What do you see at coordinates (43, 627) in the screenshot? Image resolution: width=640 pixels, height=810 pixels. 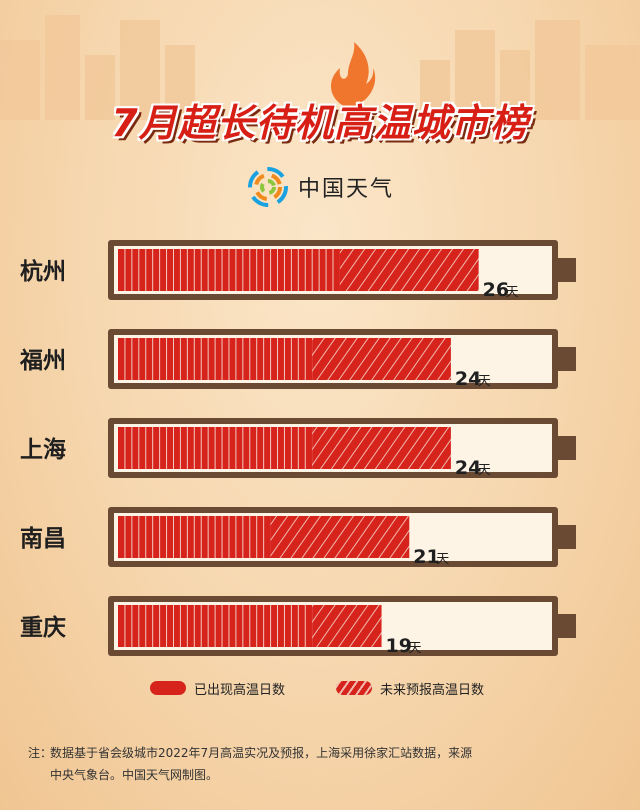 I see `category-label: 重庆` at bounding box center [43, 627].